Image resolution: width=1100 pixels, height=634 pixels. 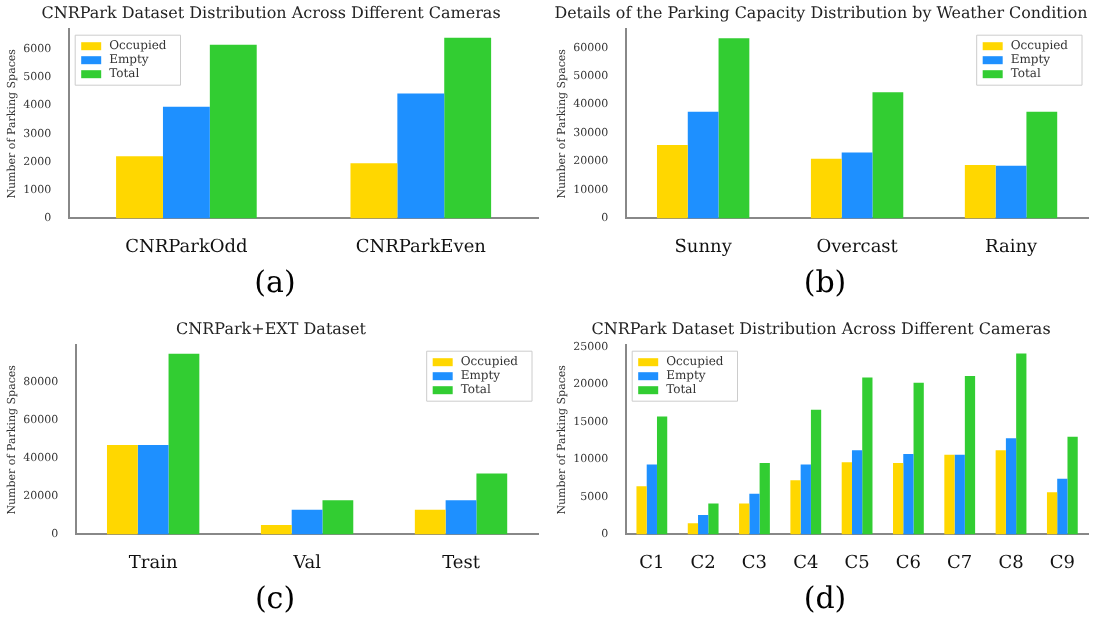 What do you see at coordinates (857, 563) in the screenshot?
I see `x-tick-label: C5` at bounding box center [857, 563].